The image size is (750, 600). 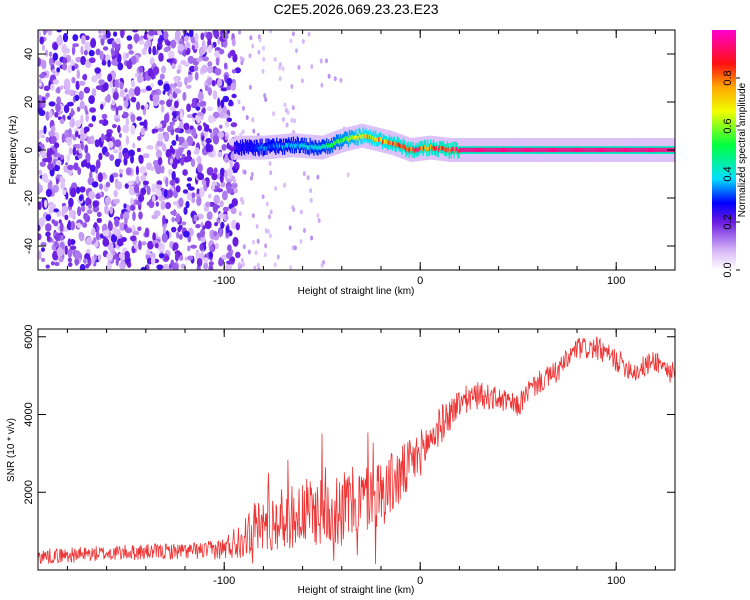 What do you see at coordinates (13, 150) in the screenshot?
I see `spectrogram-ylabel: Frequency (Hz)` at bounding box center [13, 150].